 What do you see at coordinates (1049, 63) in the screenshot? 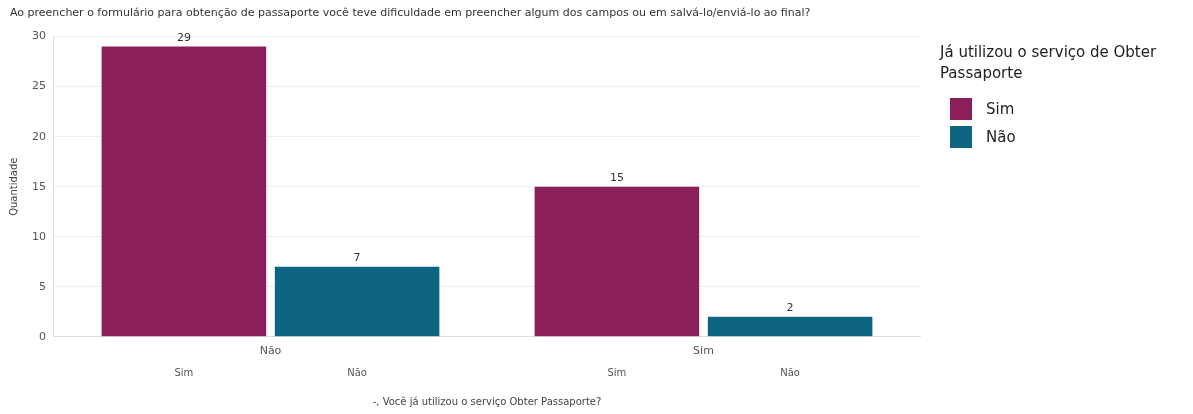
I see `legend-title: Já utilizou o serviço de Obter Passaporte` at bounding box center [1049, 63].